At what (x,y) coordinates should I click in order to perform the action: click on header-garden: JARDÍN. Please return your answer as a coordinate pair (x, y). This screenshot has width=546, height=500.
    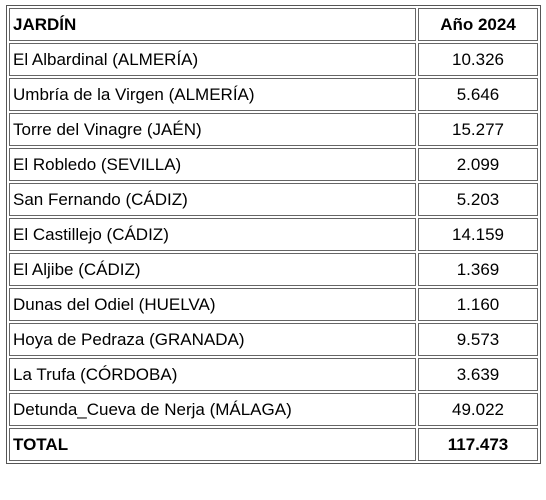
    Looking at the image, I should click on (212, 24).